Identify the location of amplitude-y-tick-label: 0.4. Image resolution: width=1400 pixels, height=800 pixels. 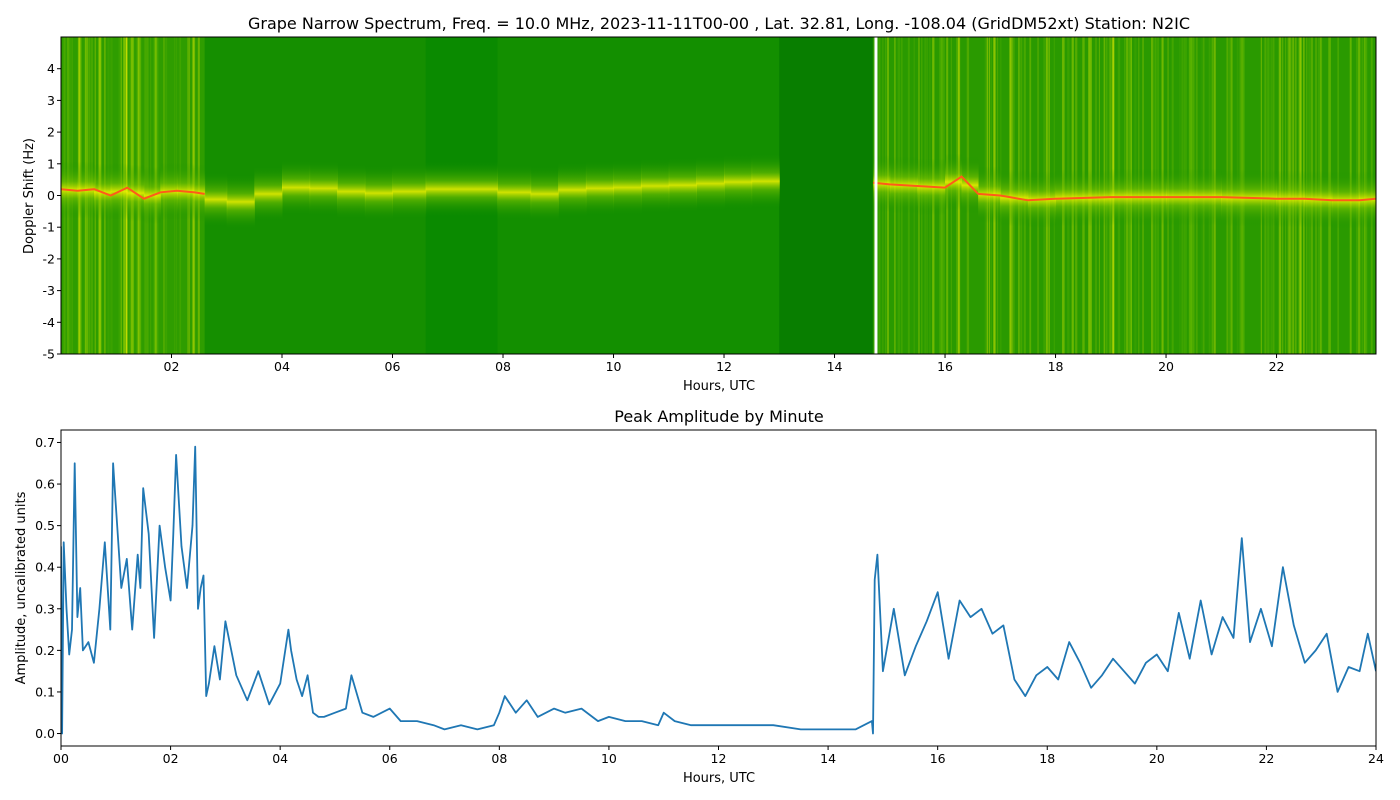
(45, 567).